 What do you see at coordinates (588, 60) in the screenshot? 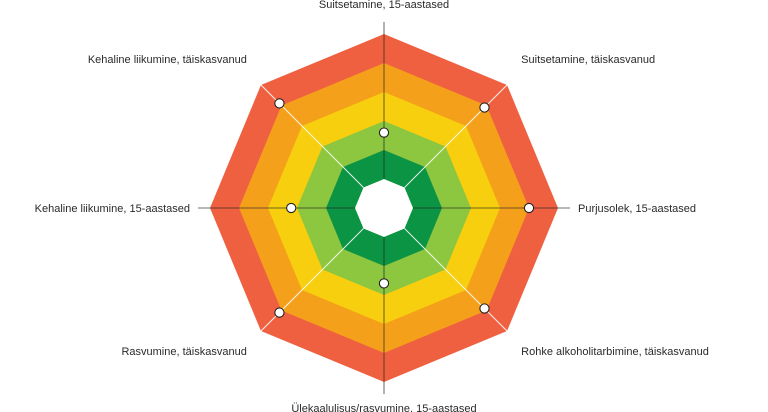
I see `axis-label-2: Suitsetamine, täiskasvanud` at bounding box center [588, 60].